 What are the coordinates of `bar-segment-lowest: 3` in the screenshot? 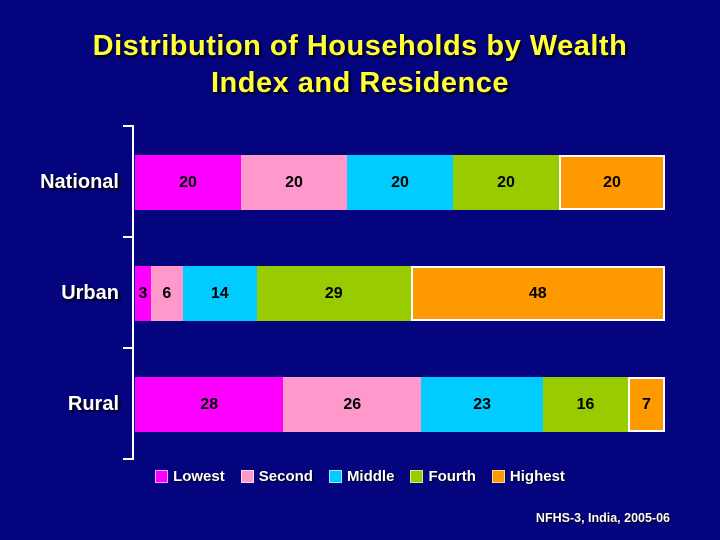 It's located at (143, 293).